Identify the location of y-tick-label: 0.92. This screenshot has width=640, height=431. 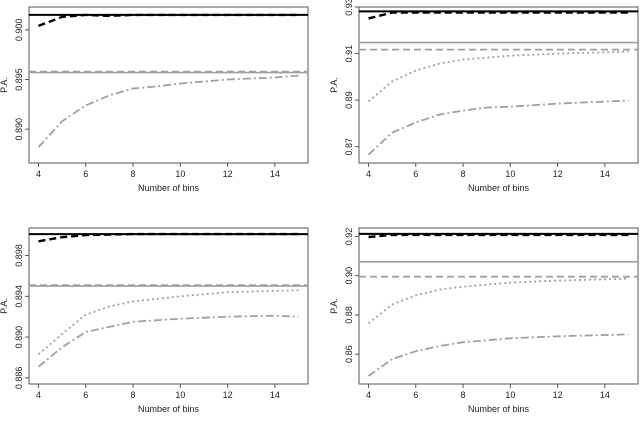
(349, 237).